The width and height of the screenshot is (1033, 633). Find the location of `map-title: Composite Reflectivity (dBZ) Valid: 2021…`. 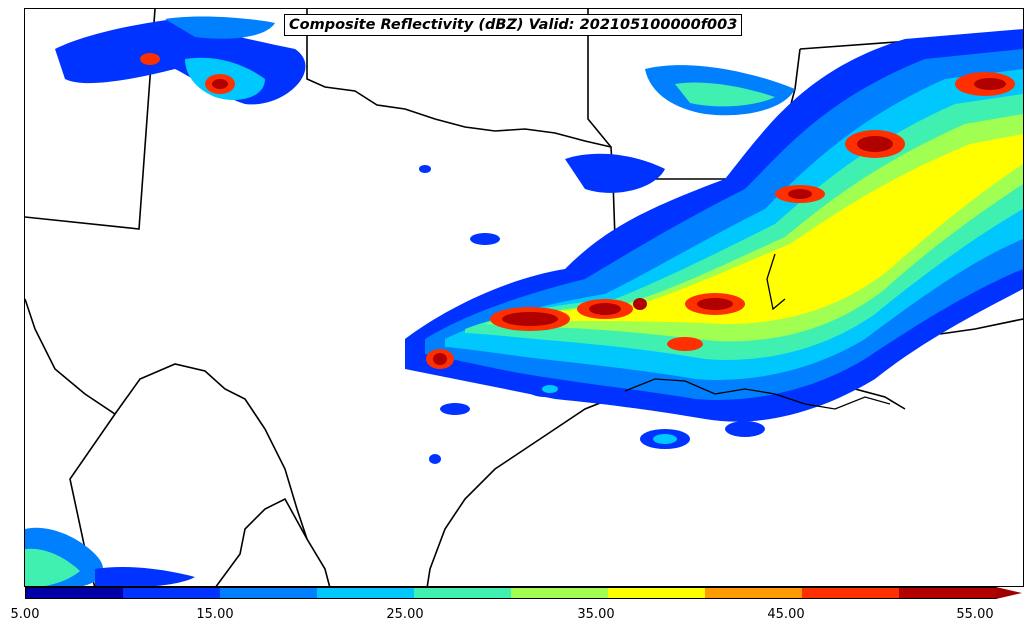

map-title: Composite Reflectivity (dBZ) Valid: 2021… is located at coordinates (513, 25).